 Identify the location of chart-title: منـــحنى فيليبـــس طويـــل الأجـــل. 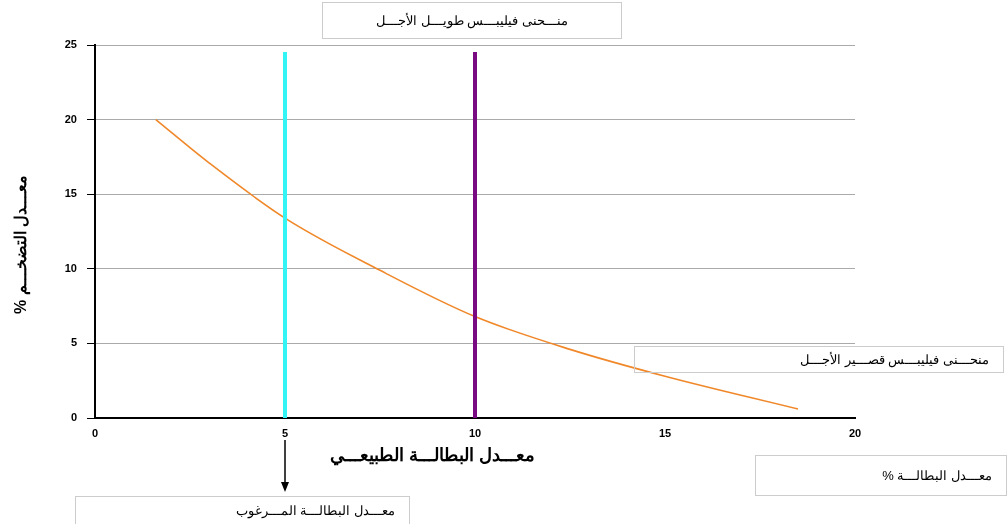
(472, 20).